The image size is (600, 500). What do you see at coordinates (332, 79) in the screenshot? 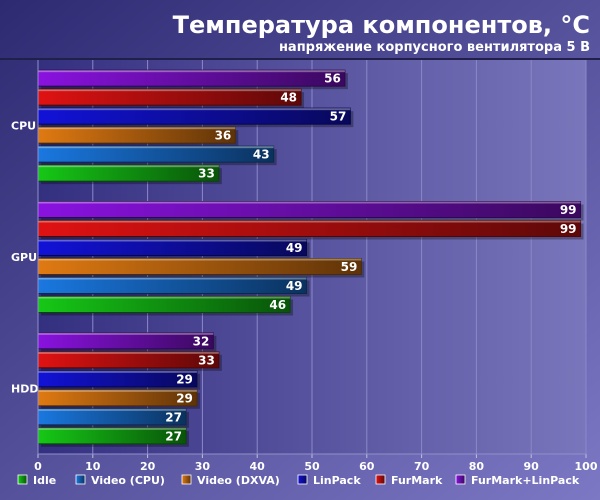
I see `bar-value-label: 56` at bounding box center [332, 79].